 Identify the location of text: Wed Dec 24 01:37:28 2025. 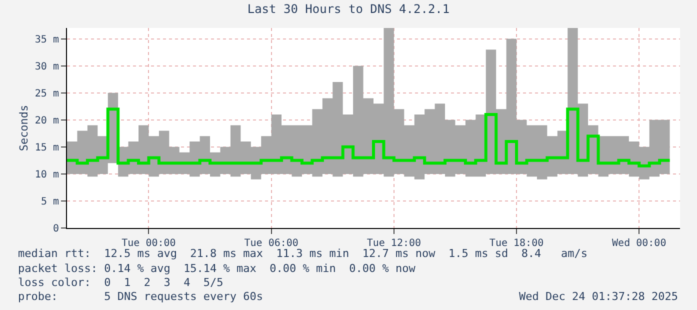
(598, 296).